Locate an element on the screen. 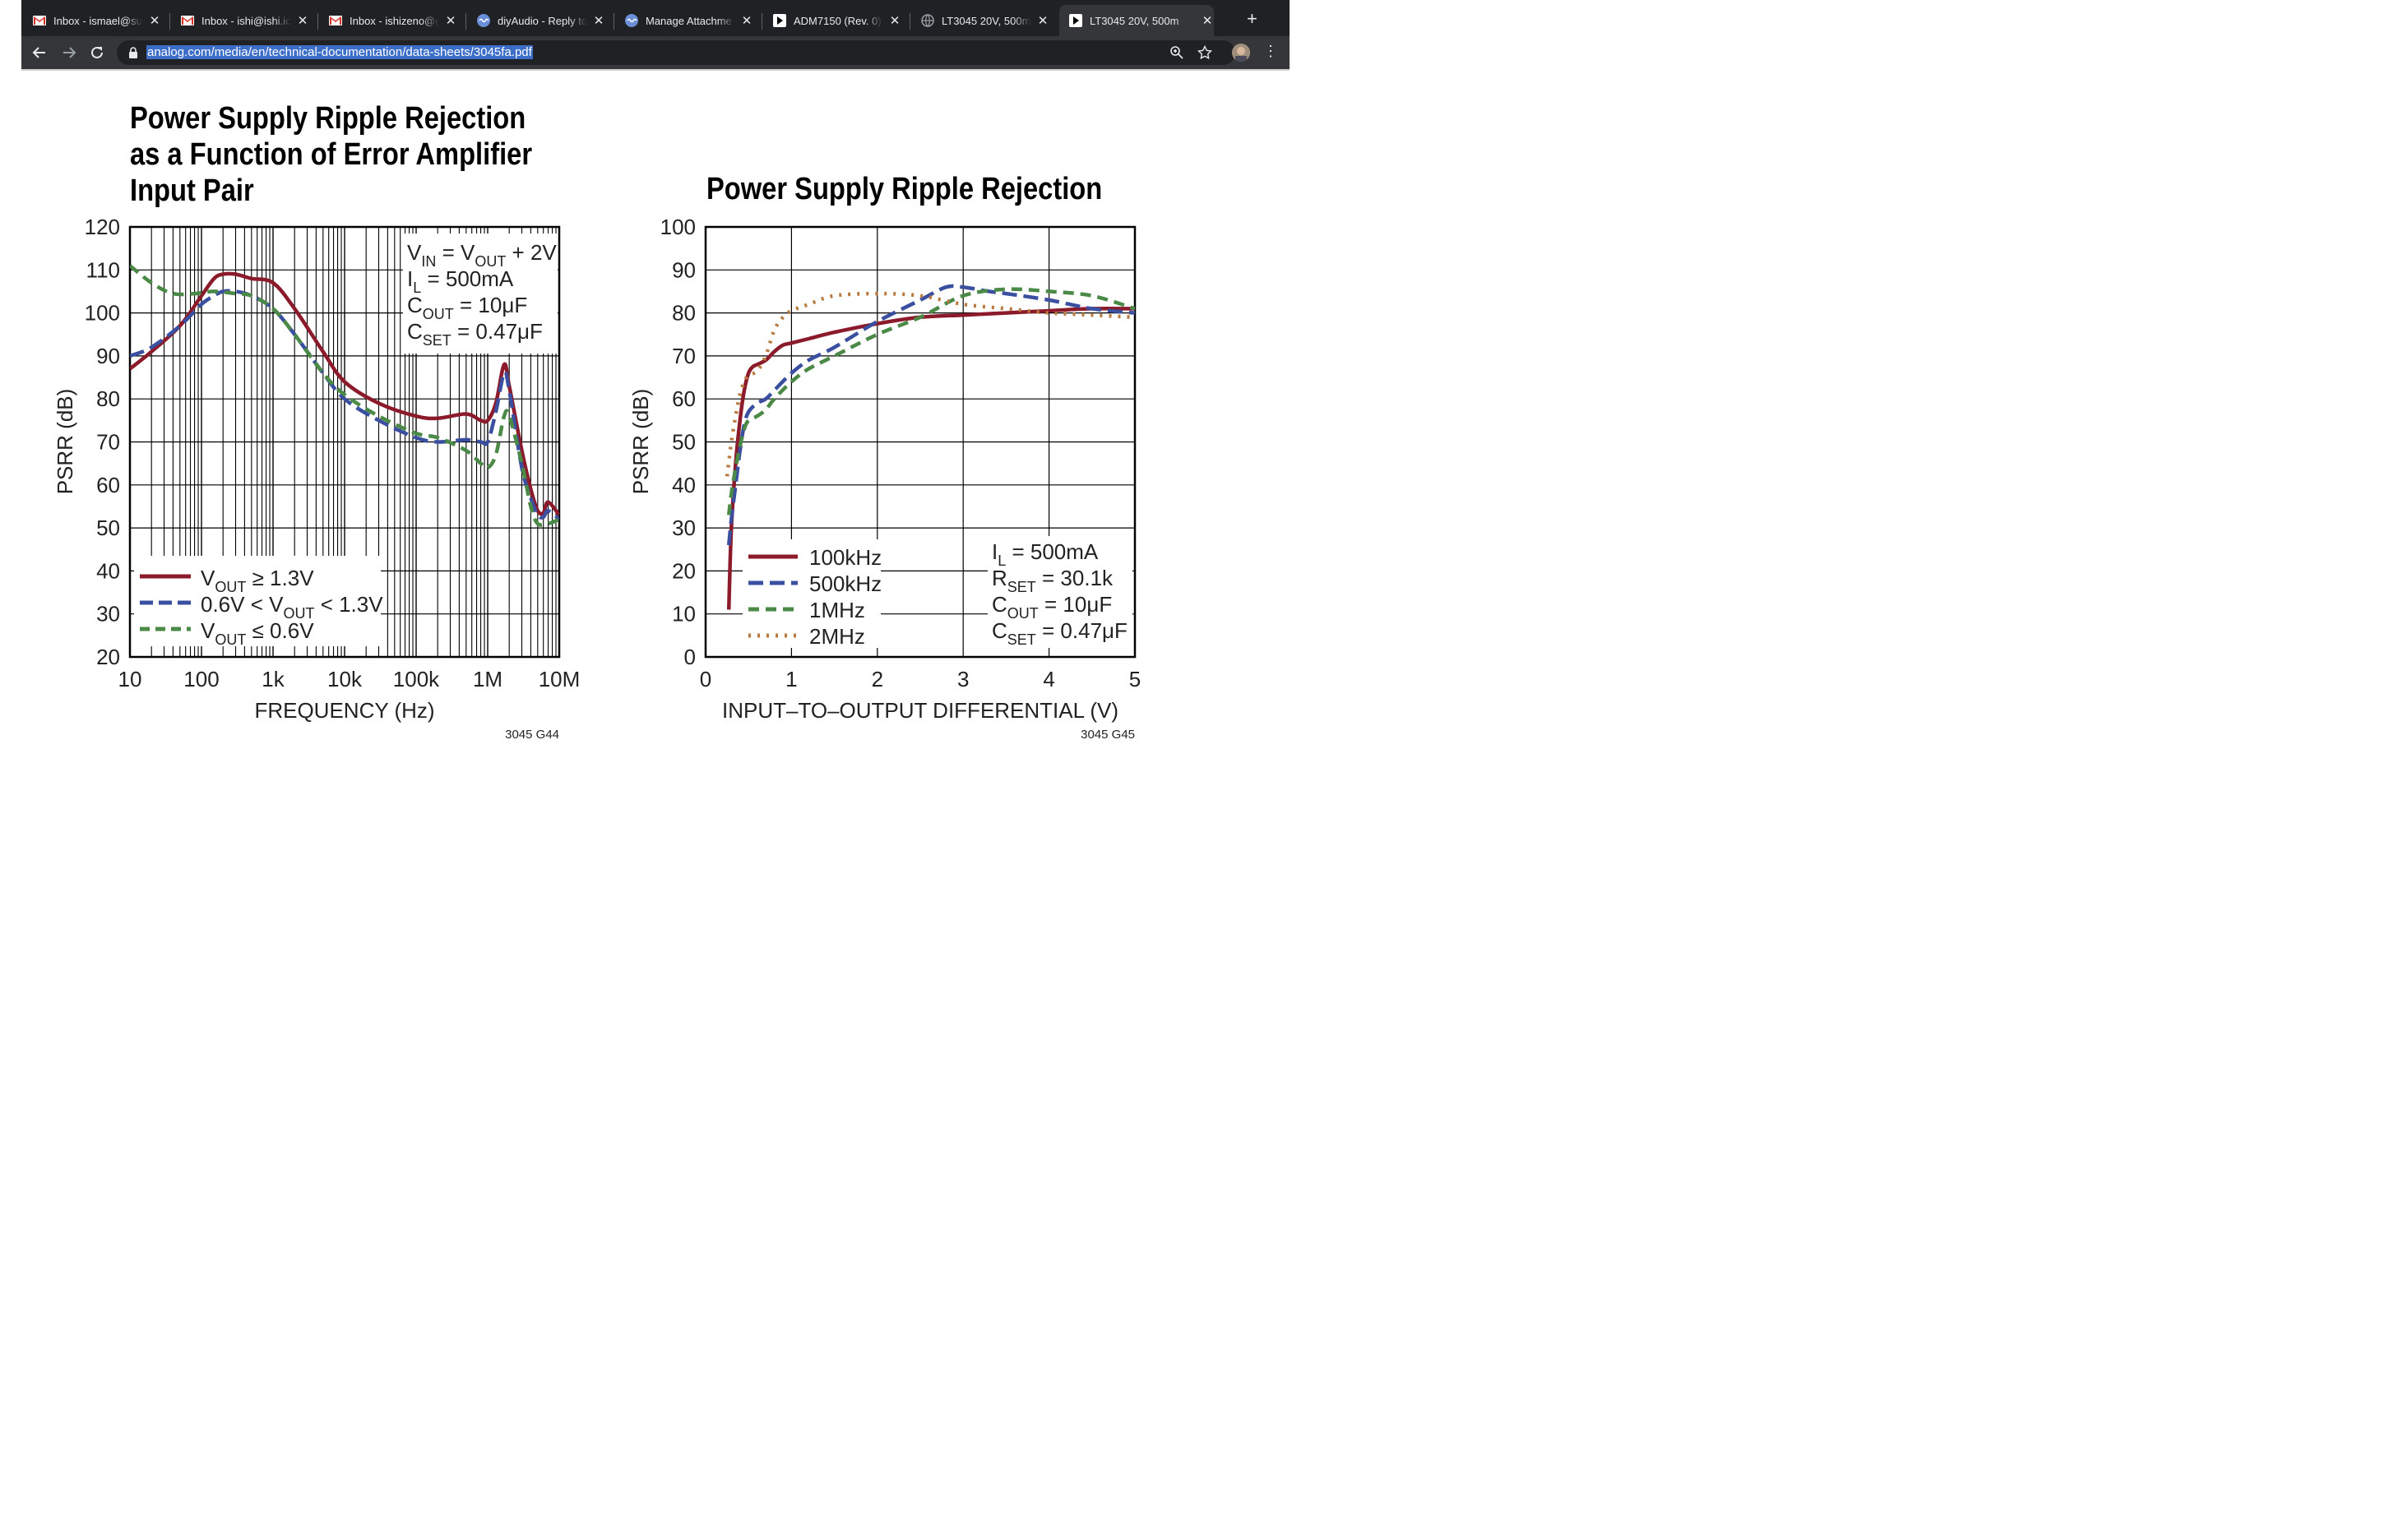 The image size is (2408, 1526). legend-label: 0.6V < VOUT < 1.3V is located at coordinates (292, 607).